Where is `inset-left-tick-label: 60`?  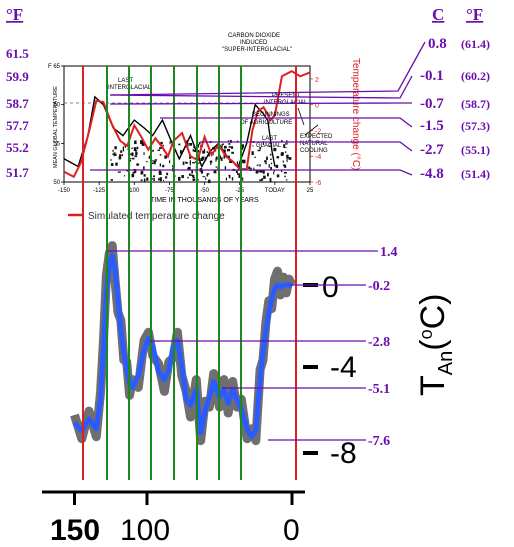
inset-left-tick-label: 60 is located at coordinates (56, 106).